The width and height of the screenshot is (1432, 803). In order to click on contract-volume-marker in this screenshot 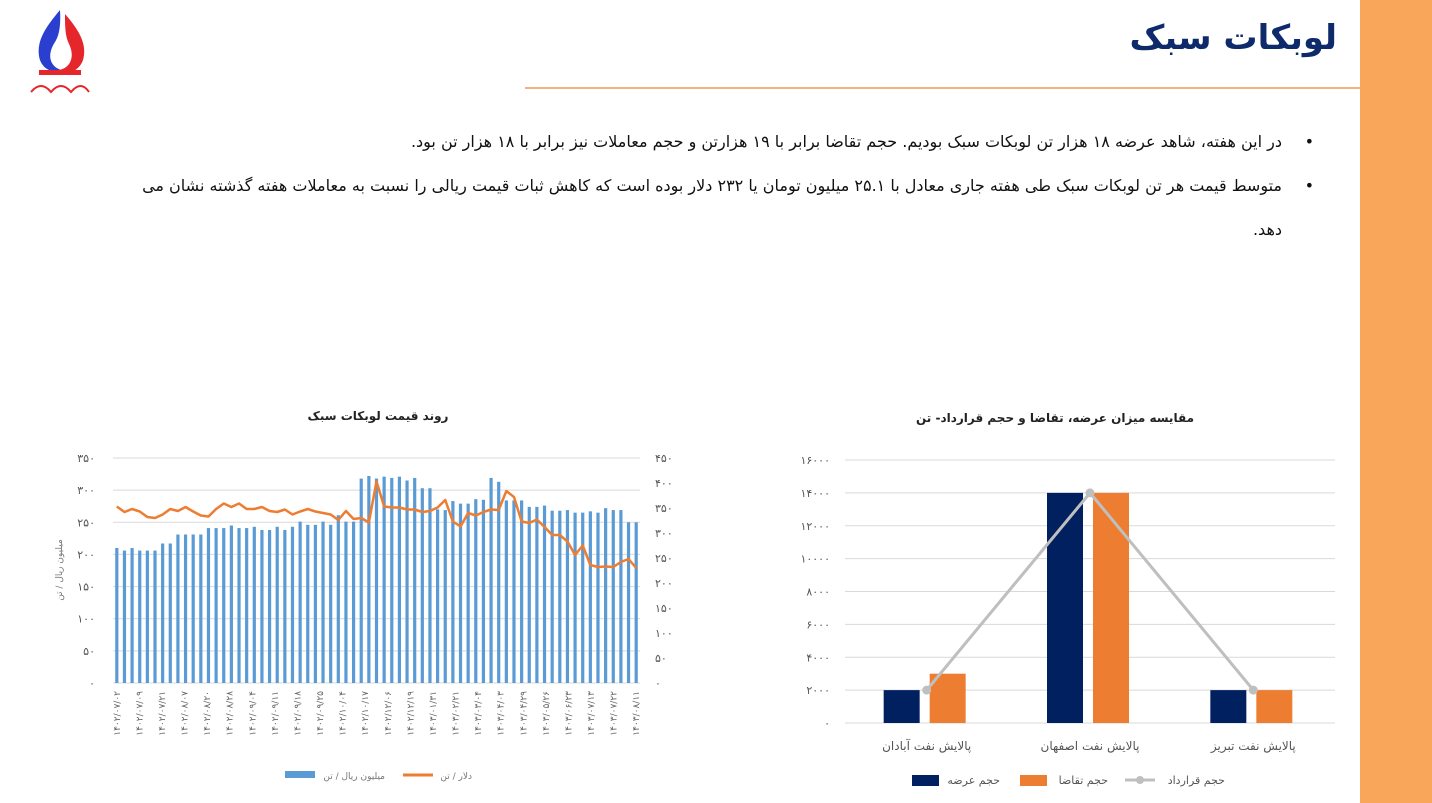, I will do `click(1253, 690)`.